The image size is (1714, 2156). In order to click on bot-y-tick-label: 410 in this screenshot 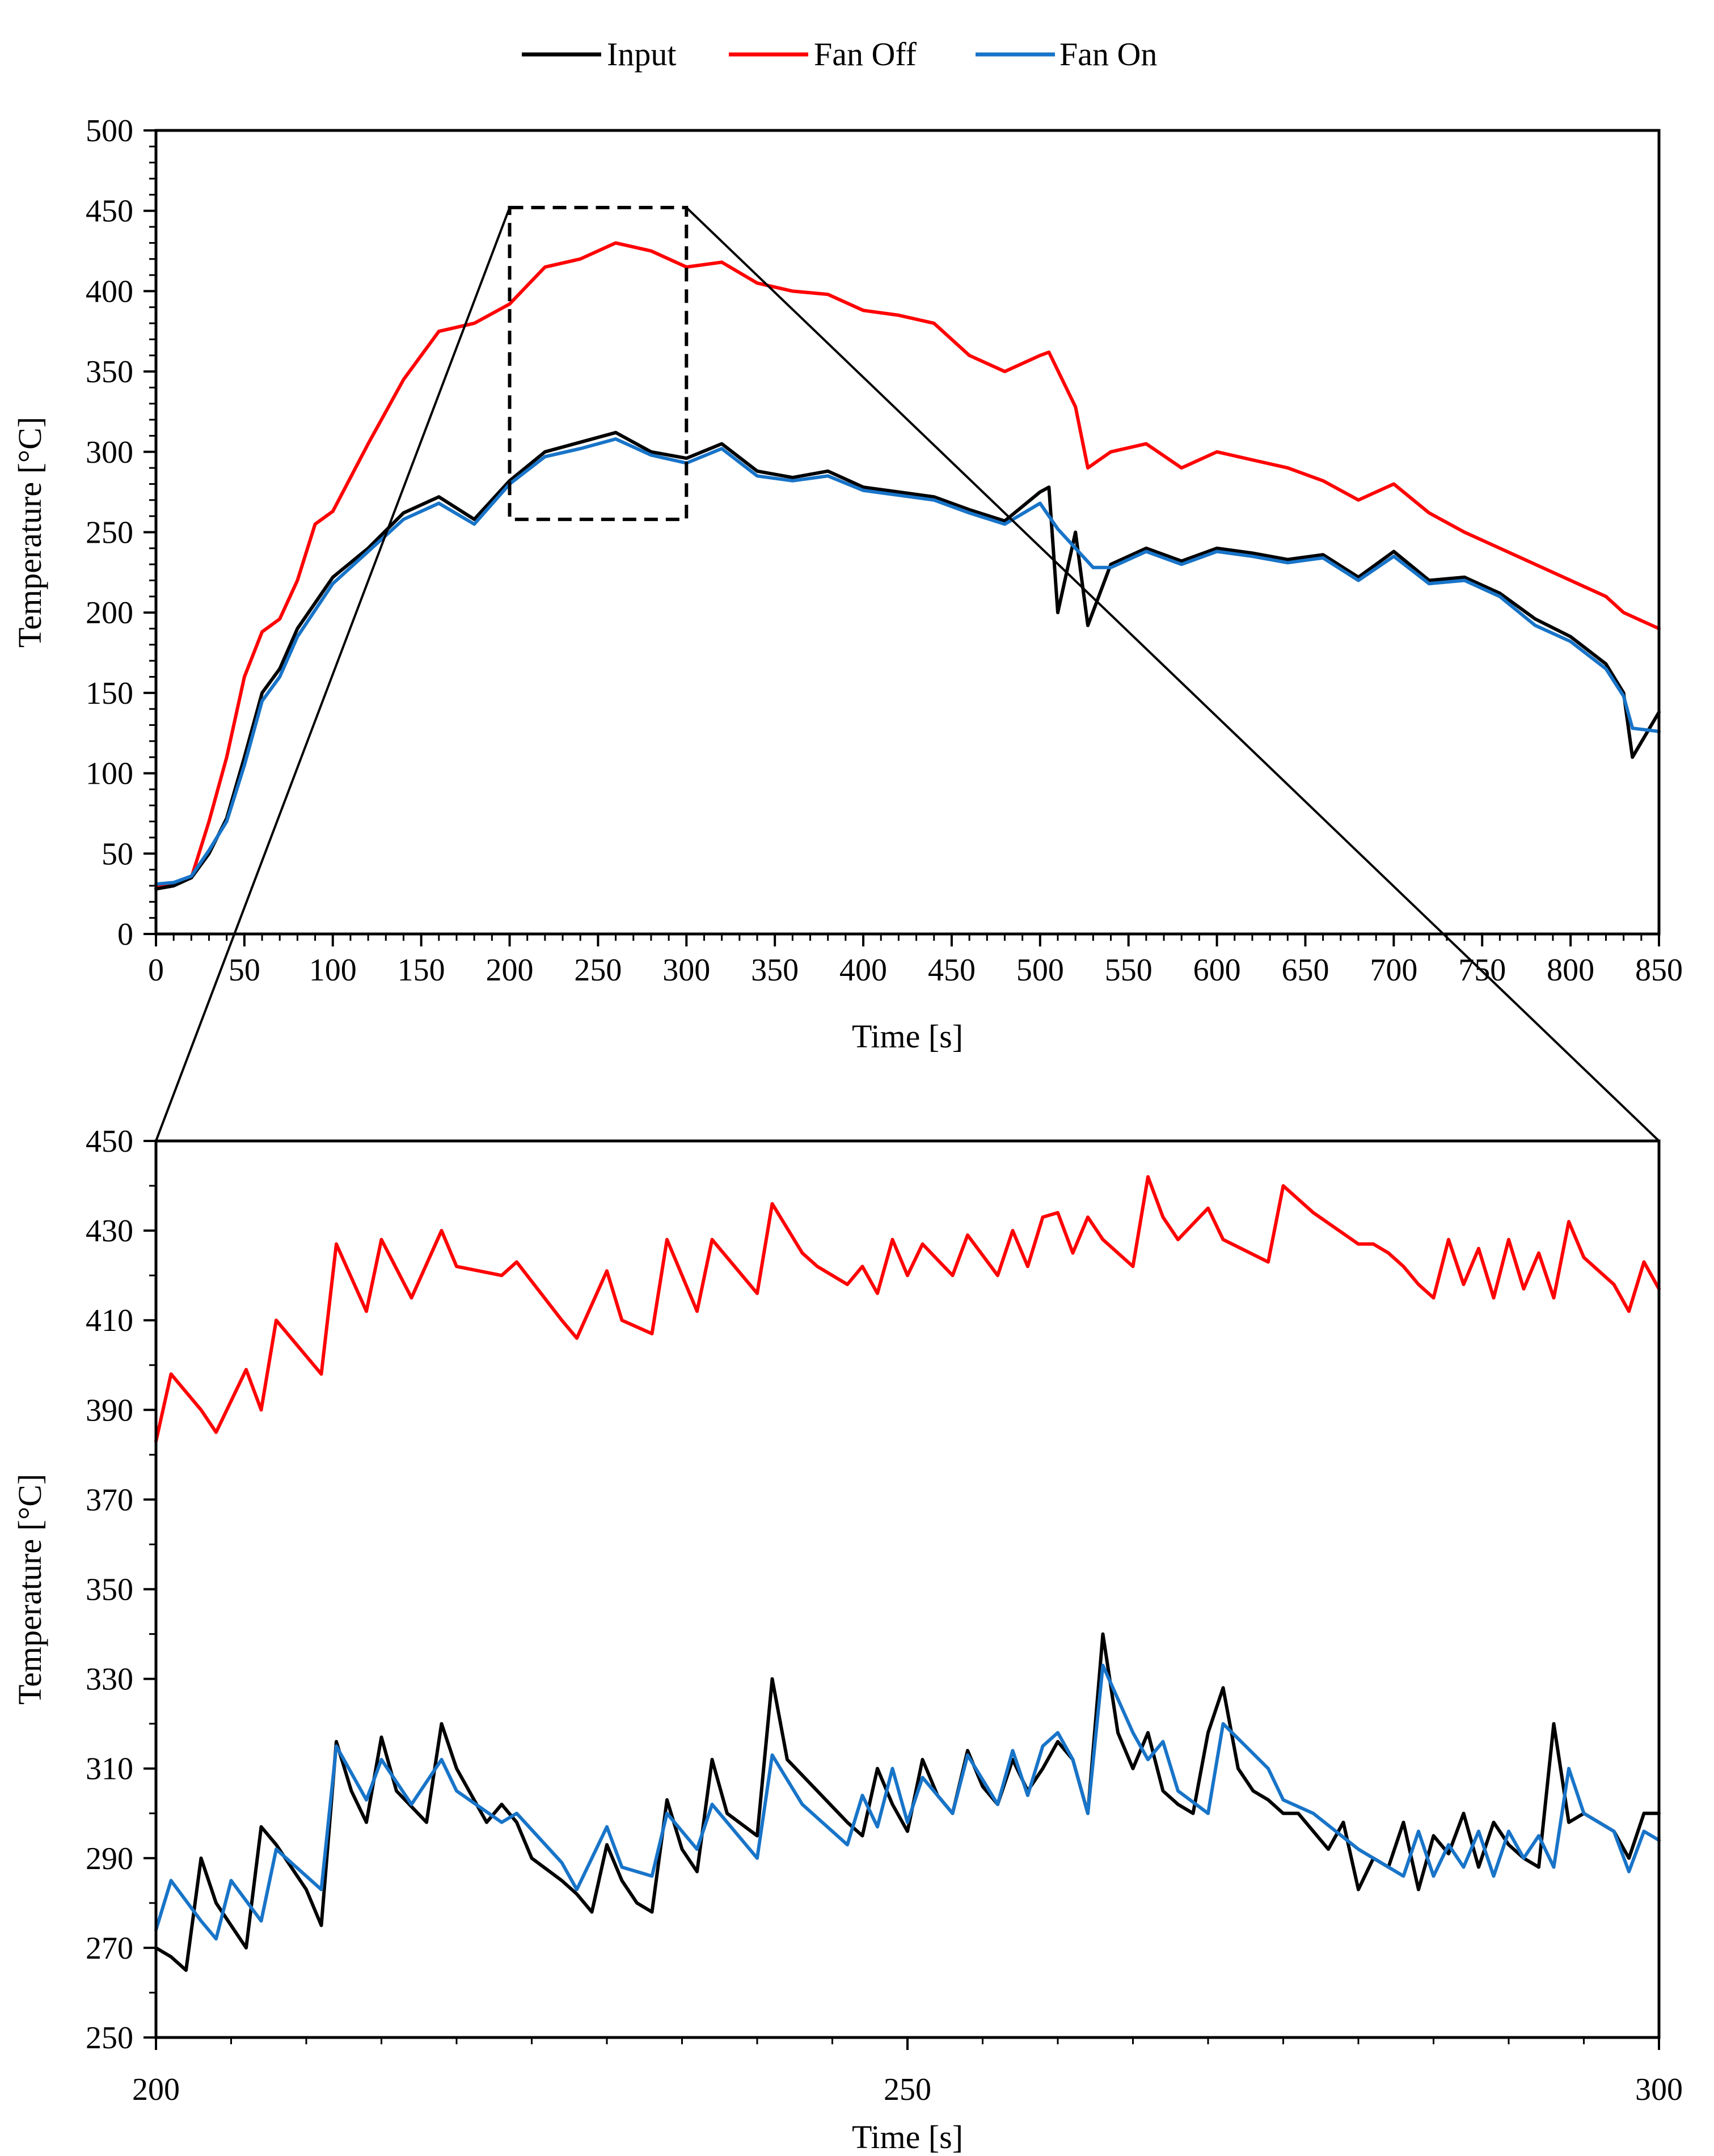, I will do `click(109, 1320)`.